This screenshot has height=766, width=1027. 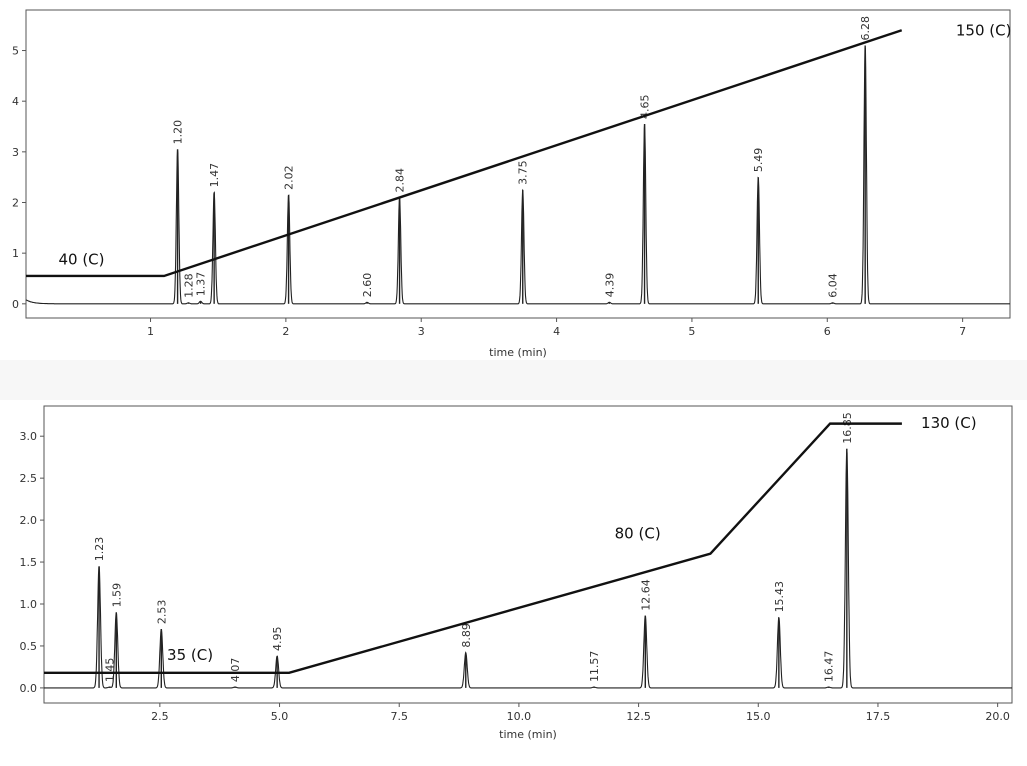 I want to click on temperature-annotation: 150 (C), so click(x=984, y=30).